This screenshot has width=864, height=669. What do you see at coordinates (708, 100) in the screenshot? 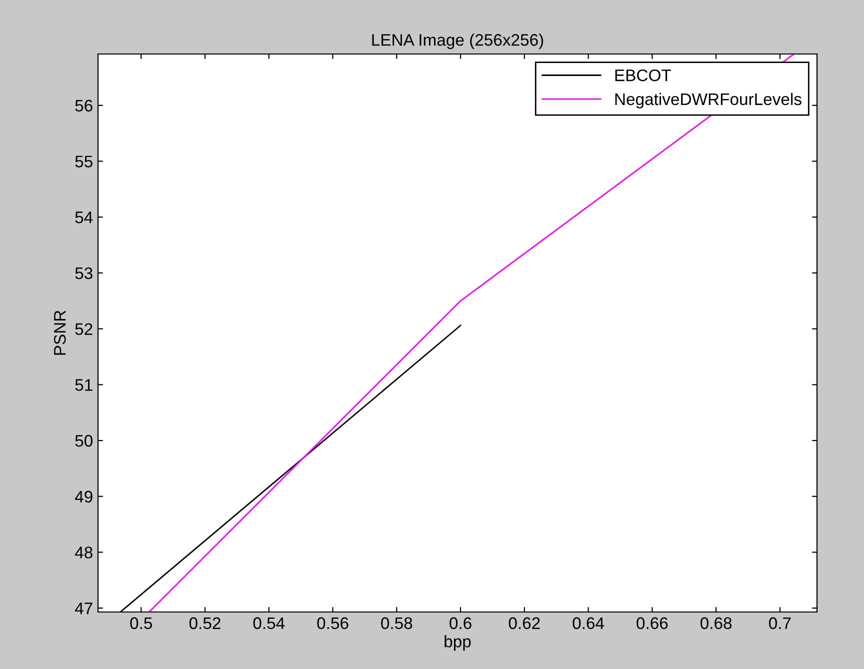
I see `legend-label: NegativeDWRFourLevels` at bounding box center [708, 100].